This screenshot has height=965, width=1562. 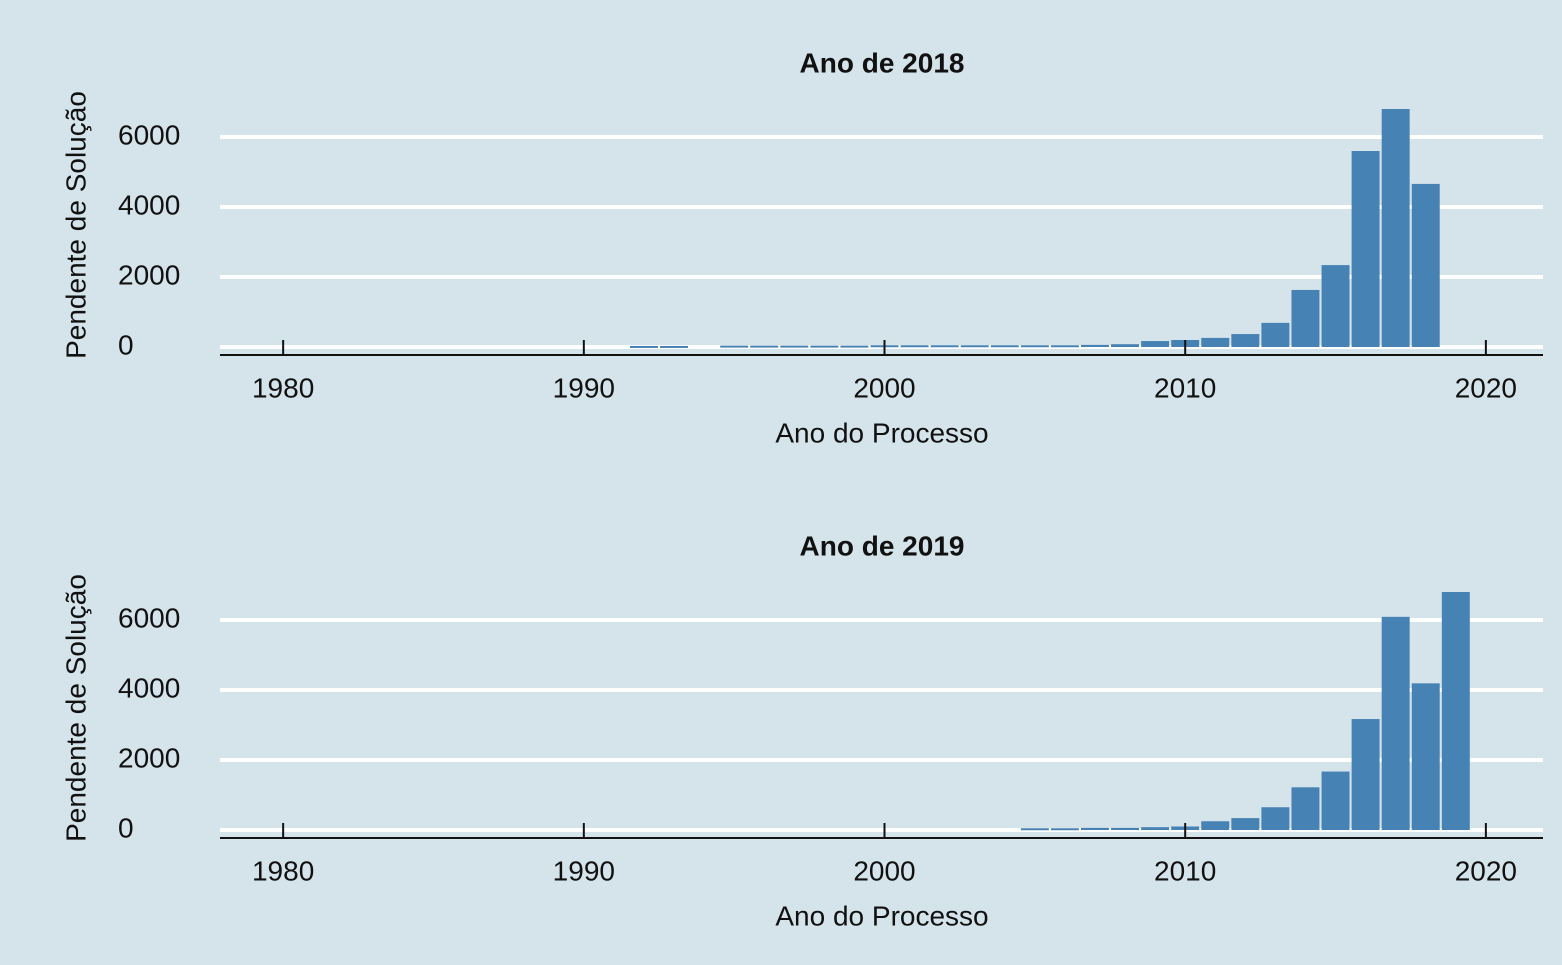 What do you see at coordinates (882, 545) in the screenshot?
I see `chart-title: Ano de 2019` at bounding box center [882, 545].